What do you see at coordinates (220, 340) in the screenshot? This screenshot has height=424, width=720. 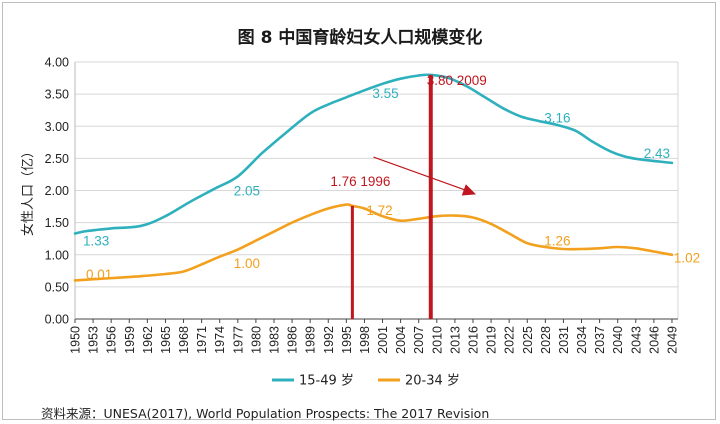 I see `x-tick-label: 1974` at bounding box center [220, 340].